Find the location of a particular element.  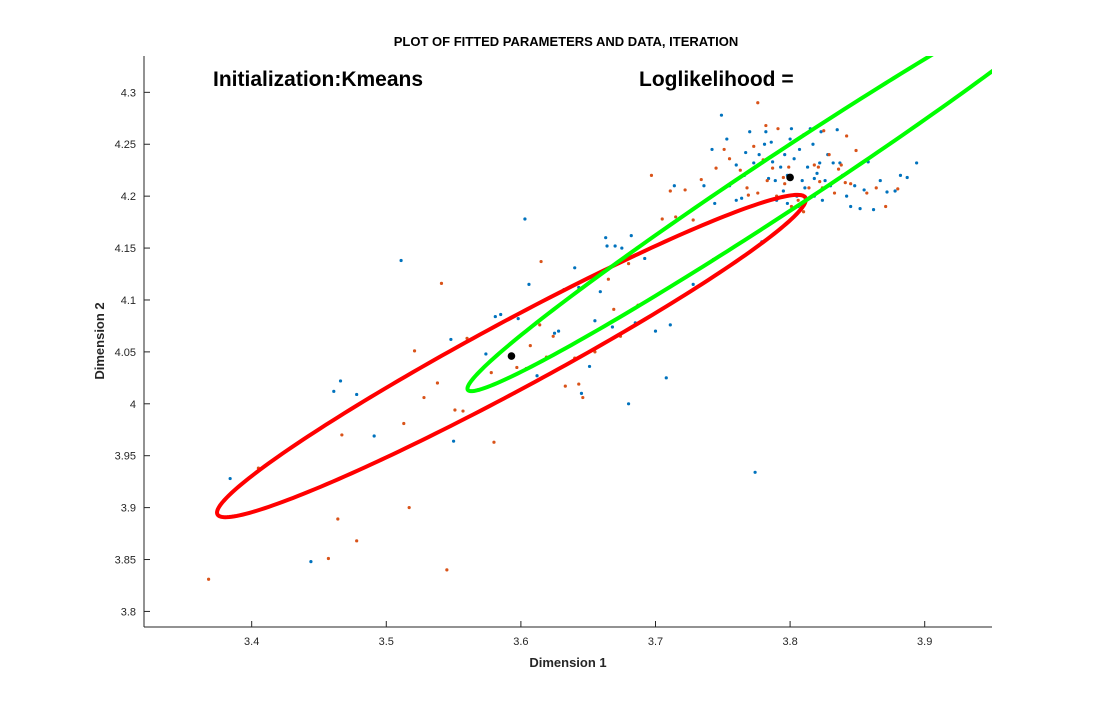

ellipse-centers is located at coordinates (650, 266).